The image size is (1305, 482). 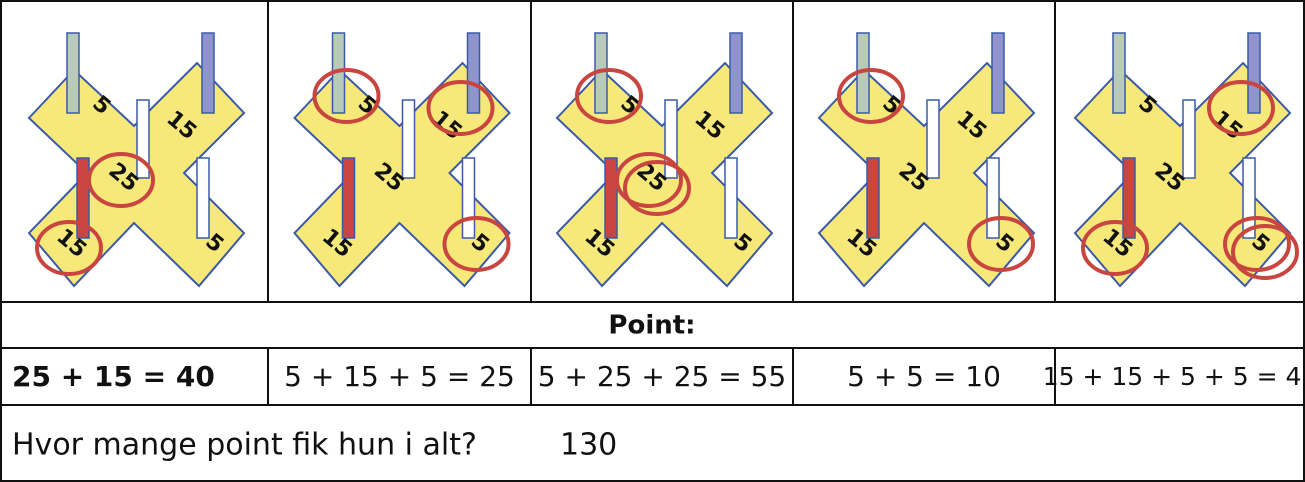 I want to click on header: Point:, so click(x=651, y=326).